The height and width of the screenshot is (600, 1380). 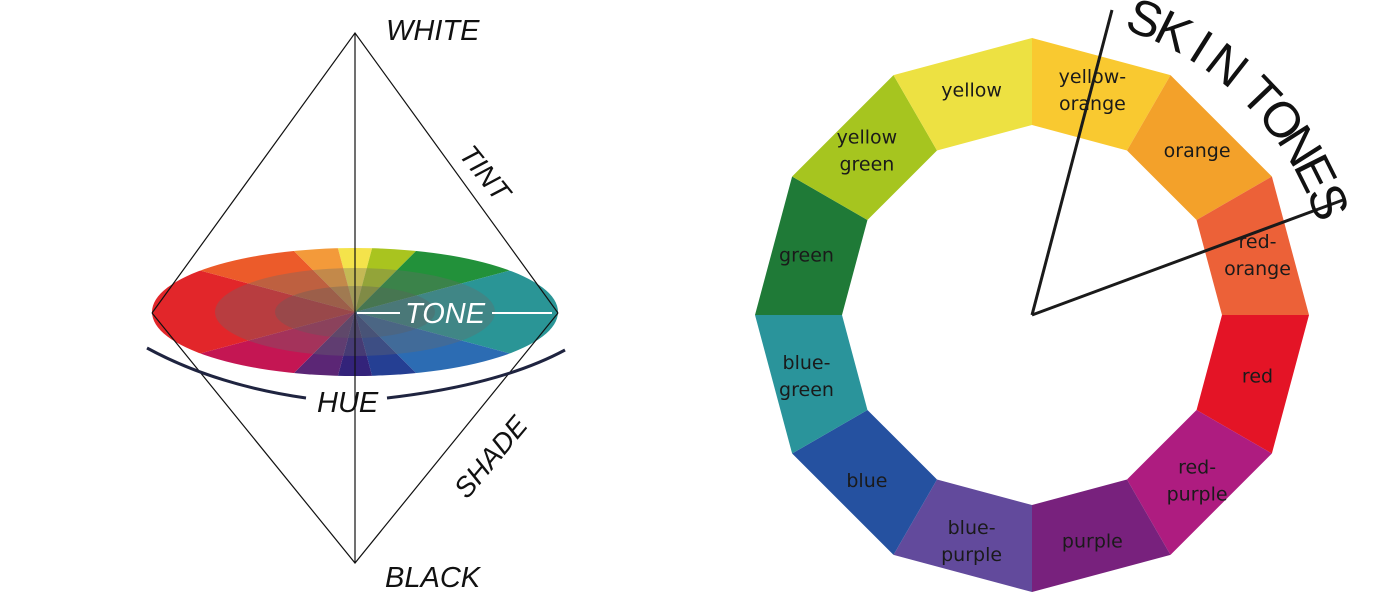 I want to click on wheel-segment-label: purple, so click(x=1092, y=542).